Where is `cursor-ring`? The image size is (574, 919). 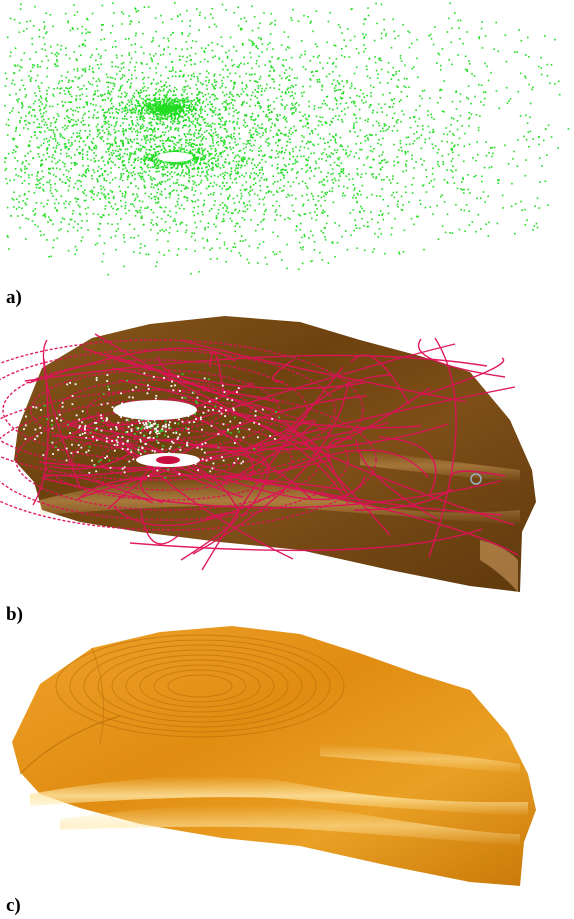
cursor-ring is located at coordinates (476, 479).